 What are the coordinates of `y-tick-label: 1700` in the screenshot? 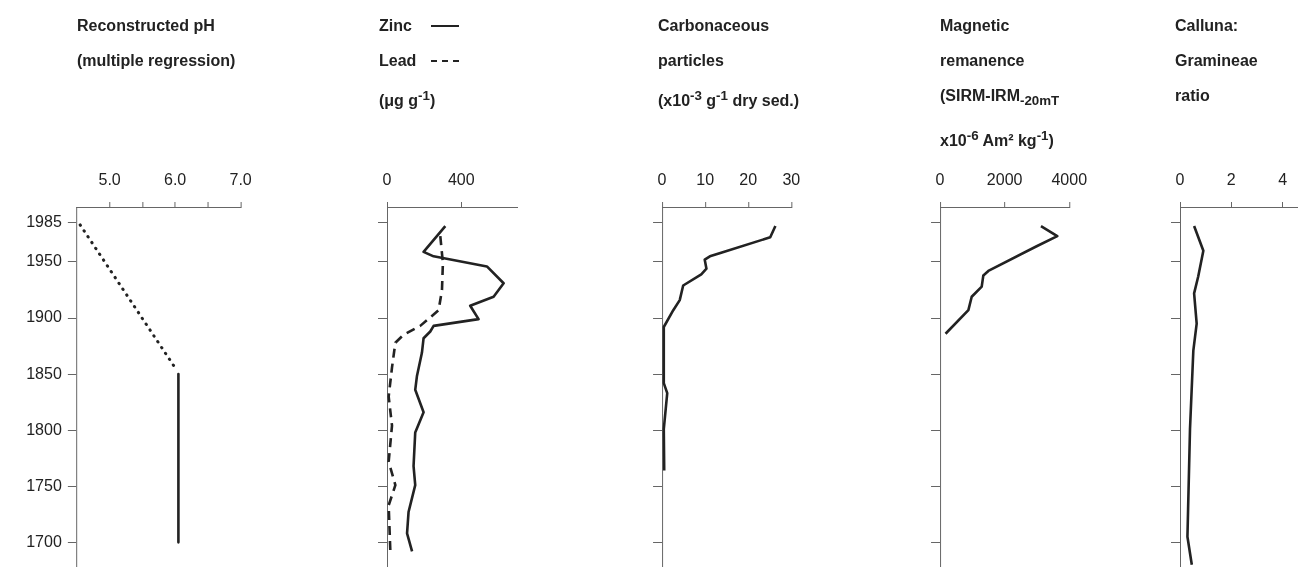 It's located at (44, 540).